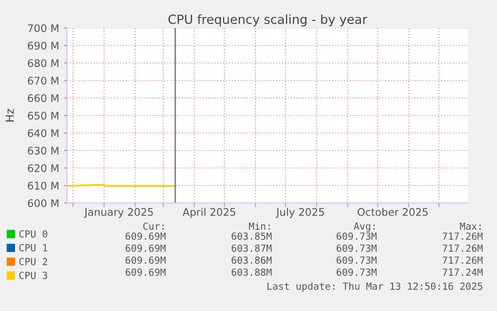  What do you see at coordinates (268, 20) in the screenshot?
I see `chart-title: CPU frequency scaling - by year` at bounding box center [268, 20].